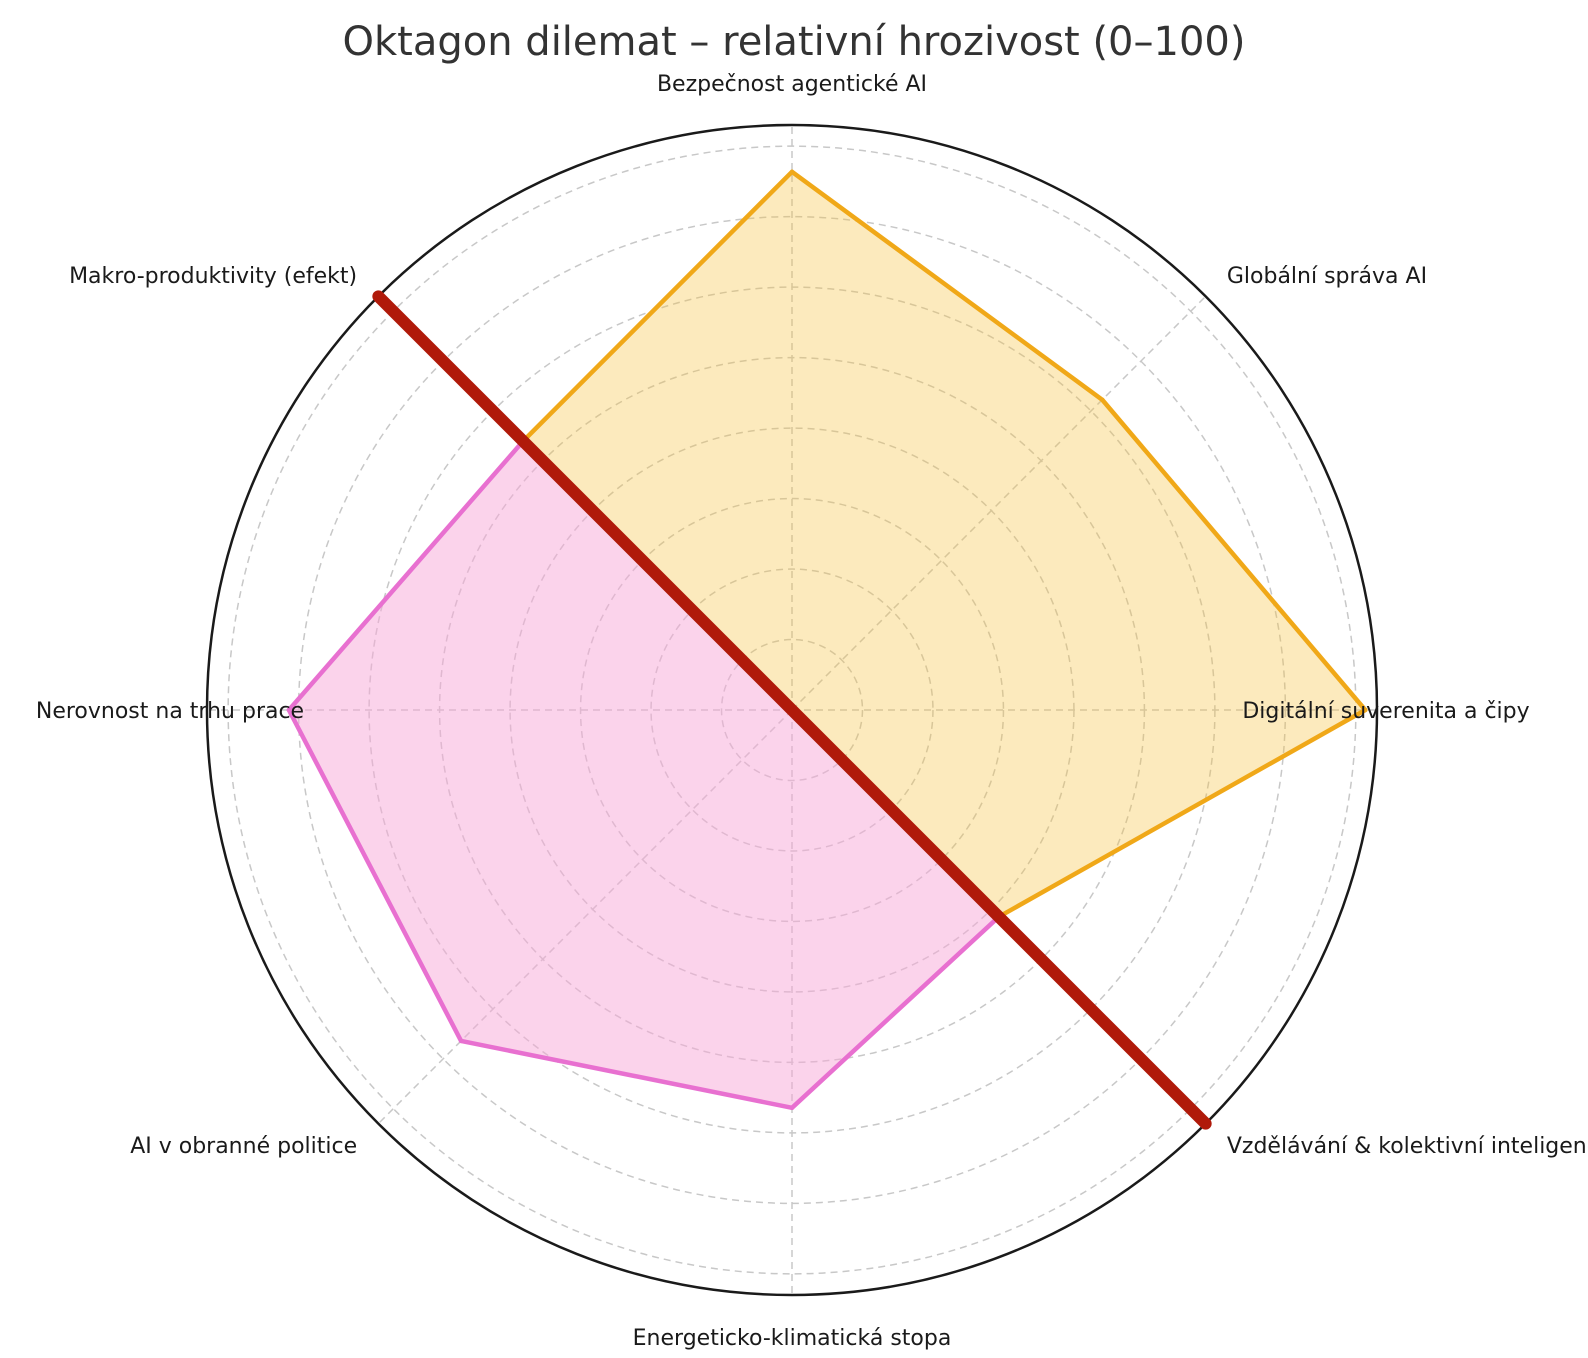 This screenshot has height=1358, width=1588. Describe the element at coordinates (1327, 276) in the screenshot. I see `axis-label: Globální správa AI` at that location.